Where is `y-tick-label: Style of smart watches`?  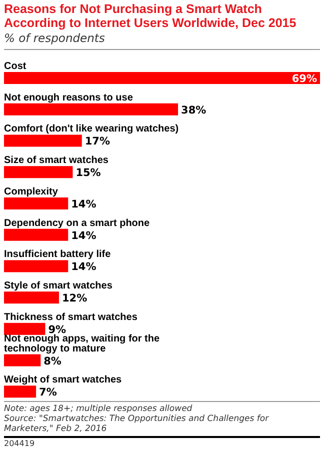
y-tick-label: Style of smart watches is located at coordinates (58, 286).